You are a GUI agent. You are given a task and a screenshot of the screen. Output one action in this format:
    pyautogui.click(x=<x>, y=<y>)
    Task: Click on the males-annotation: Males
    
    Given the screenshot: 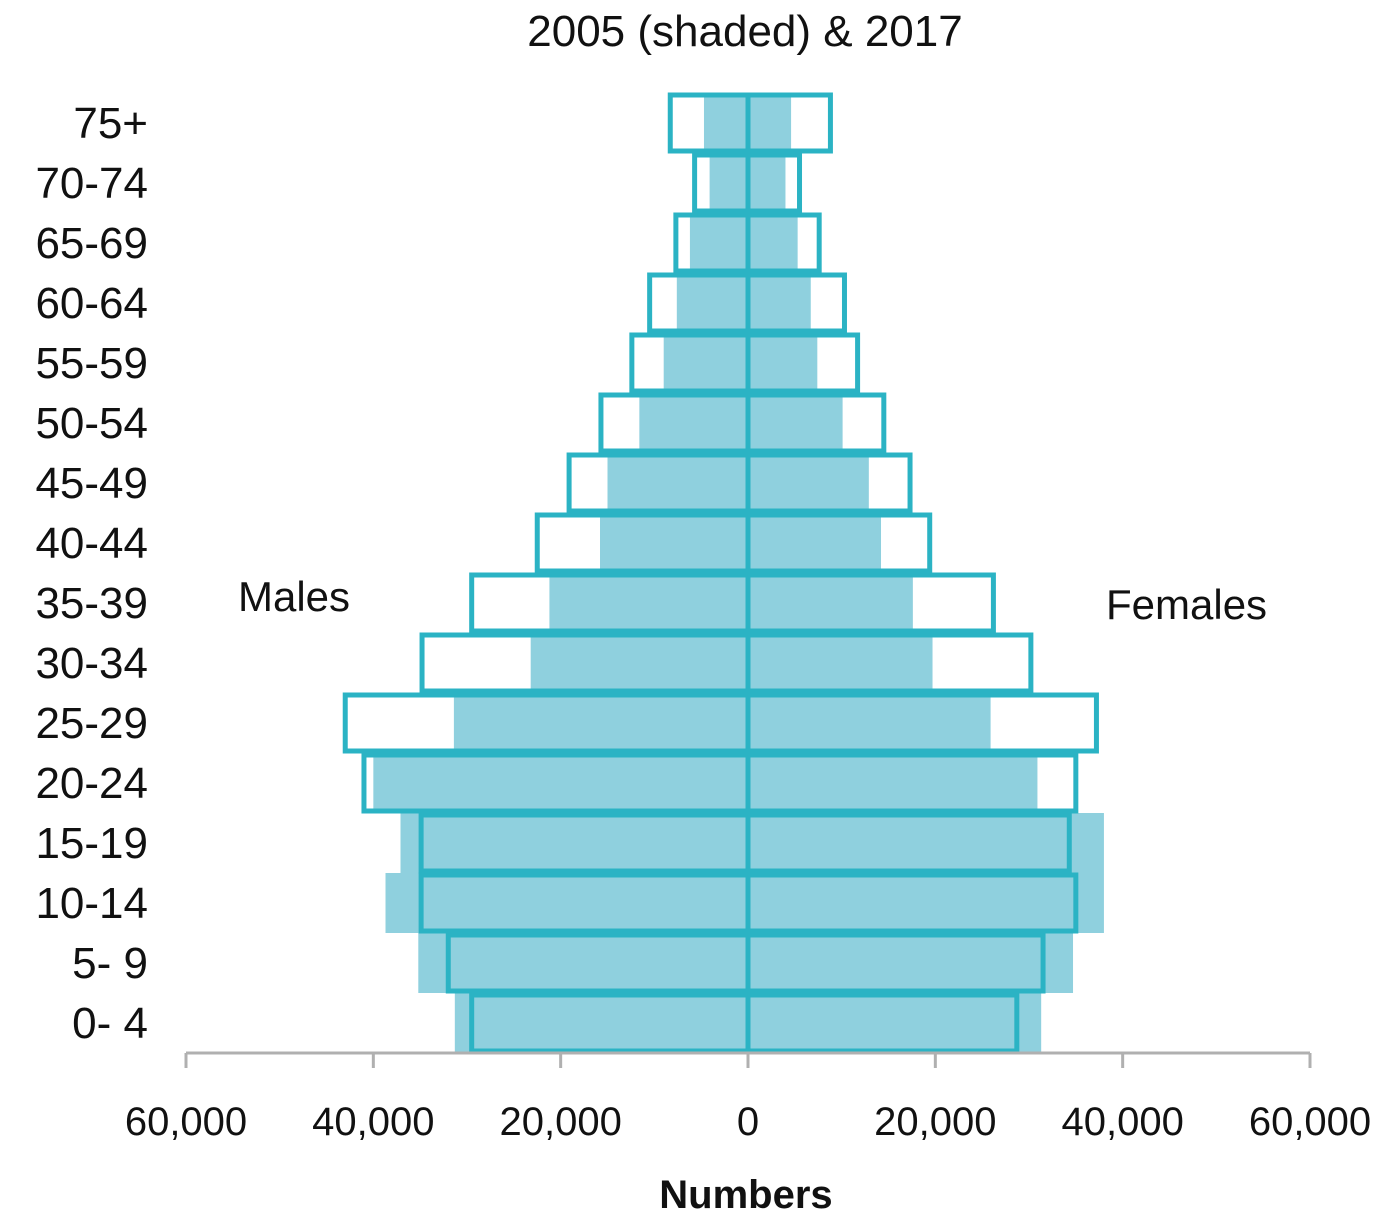 What is the action you would take?
    pyautogui.click(x=294, y=596)
    